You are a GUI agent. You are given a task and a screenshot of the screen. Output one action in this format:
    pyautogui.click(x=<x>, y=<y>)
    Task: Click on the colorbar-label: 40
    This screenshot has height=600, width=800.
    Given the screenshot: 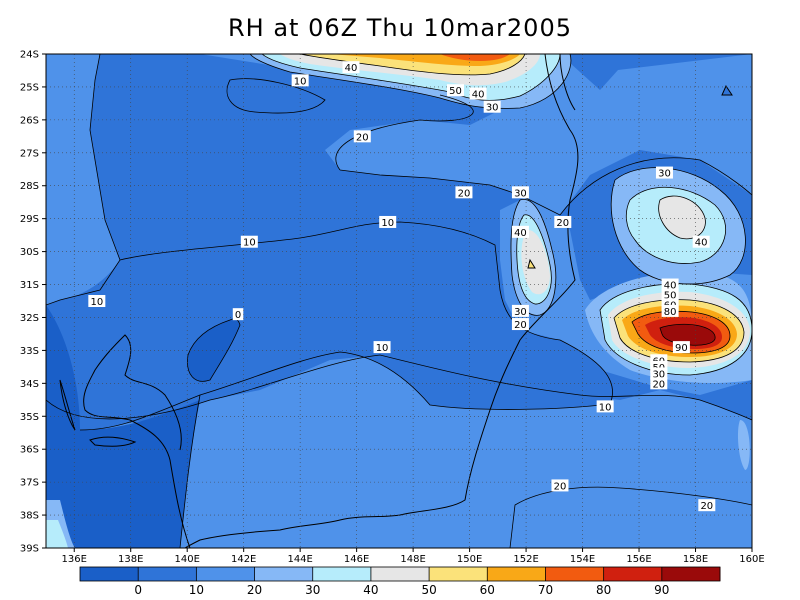 What is the action you would take?
    pyautogui.click(x=370, y=590)
    